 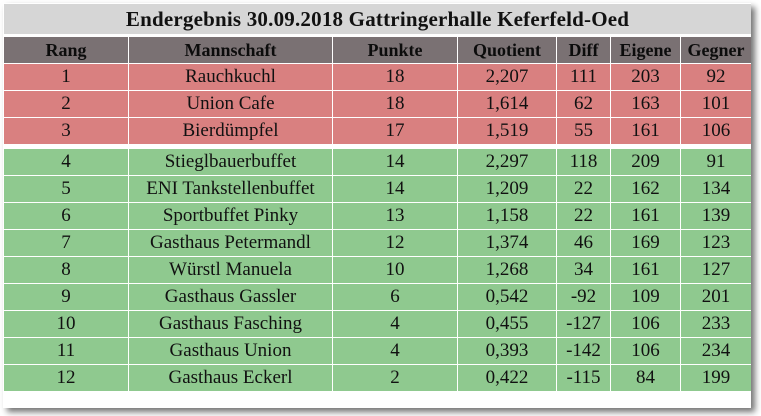 I want to click on table-row: 1 Rauchkuchl 18 2,207 111 203 92, so click(x=377, y=77).